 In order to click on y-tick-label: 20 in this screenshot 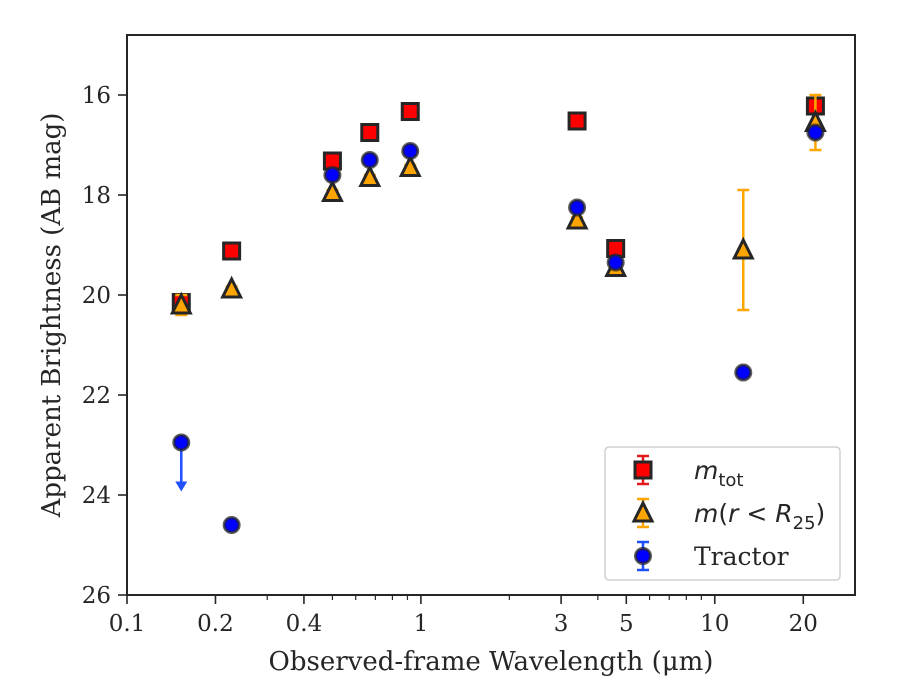, I will do `click(96, 296)`.